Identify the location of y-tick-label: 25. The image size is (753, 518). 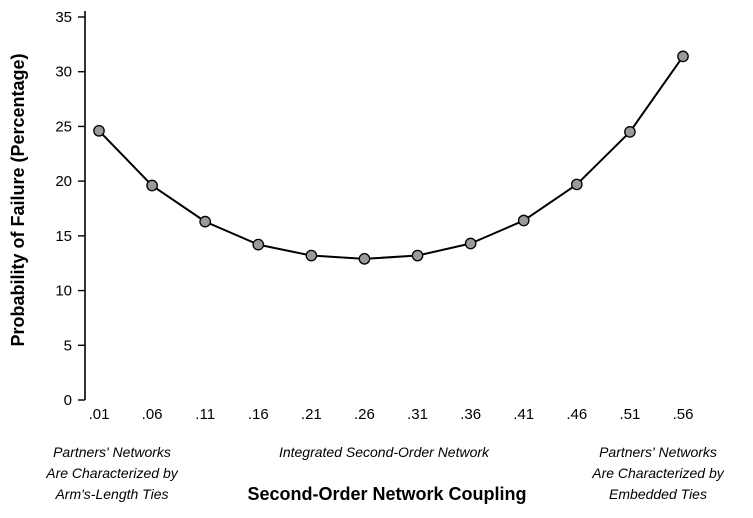
(63, 126).